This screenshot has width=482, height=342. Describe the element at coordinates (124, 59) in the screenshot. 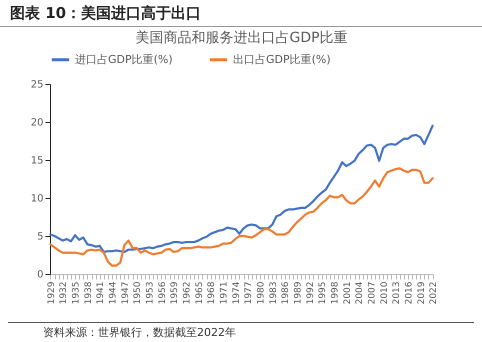

I see `legend-label: 进口占GDP比重(%)` at that location.